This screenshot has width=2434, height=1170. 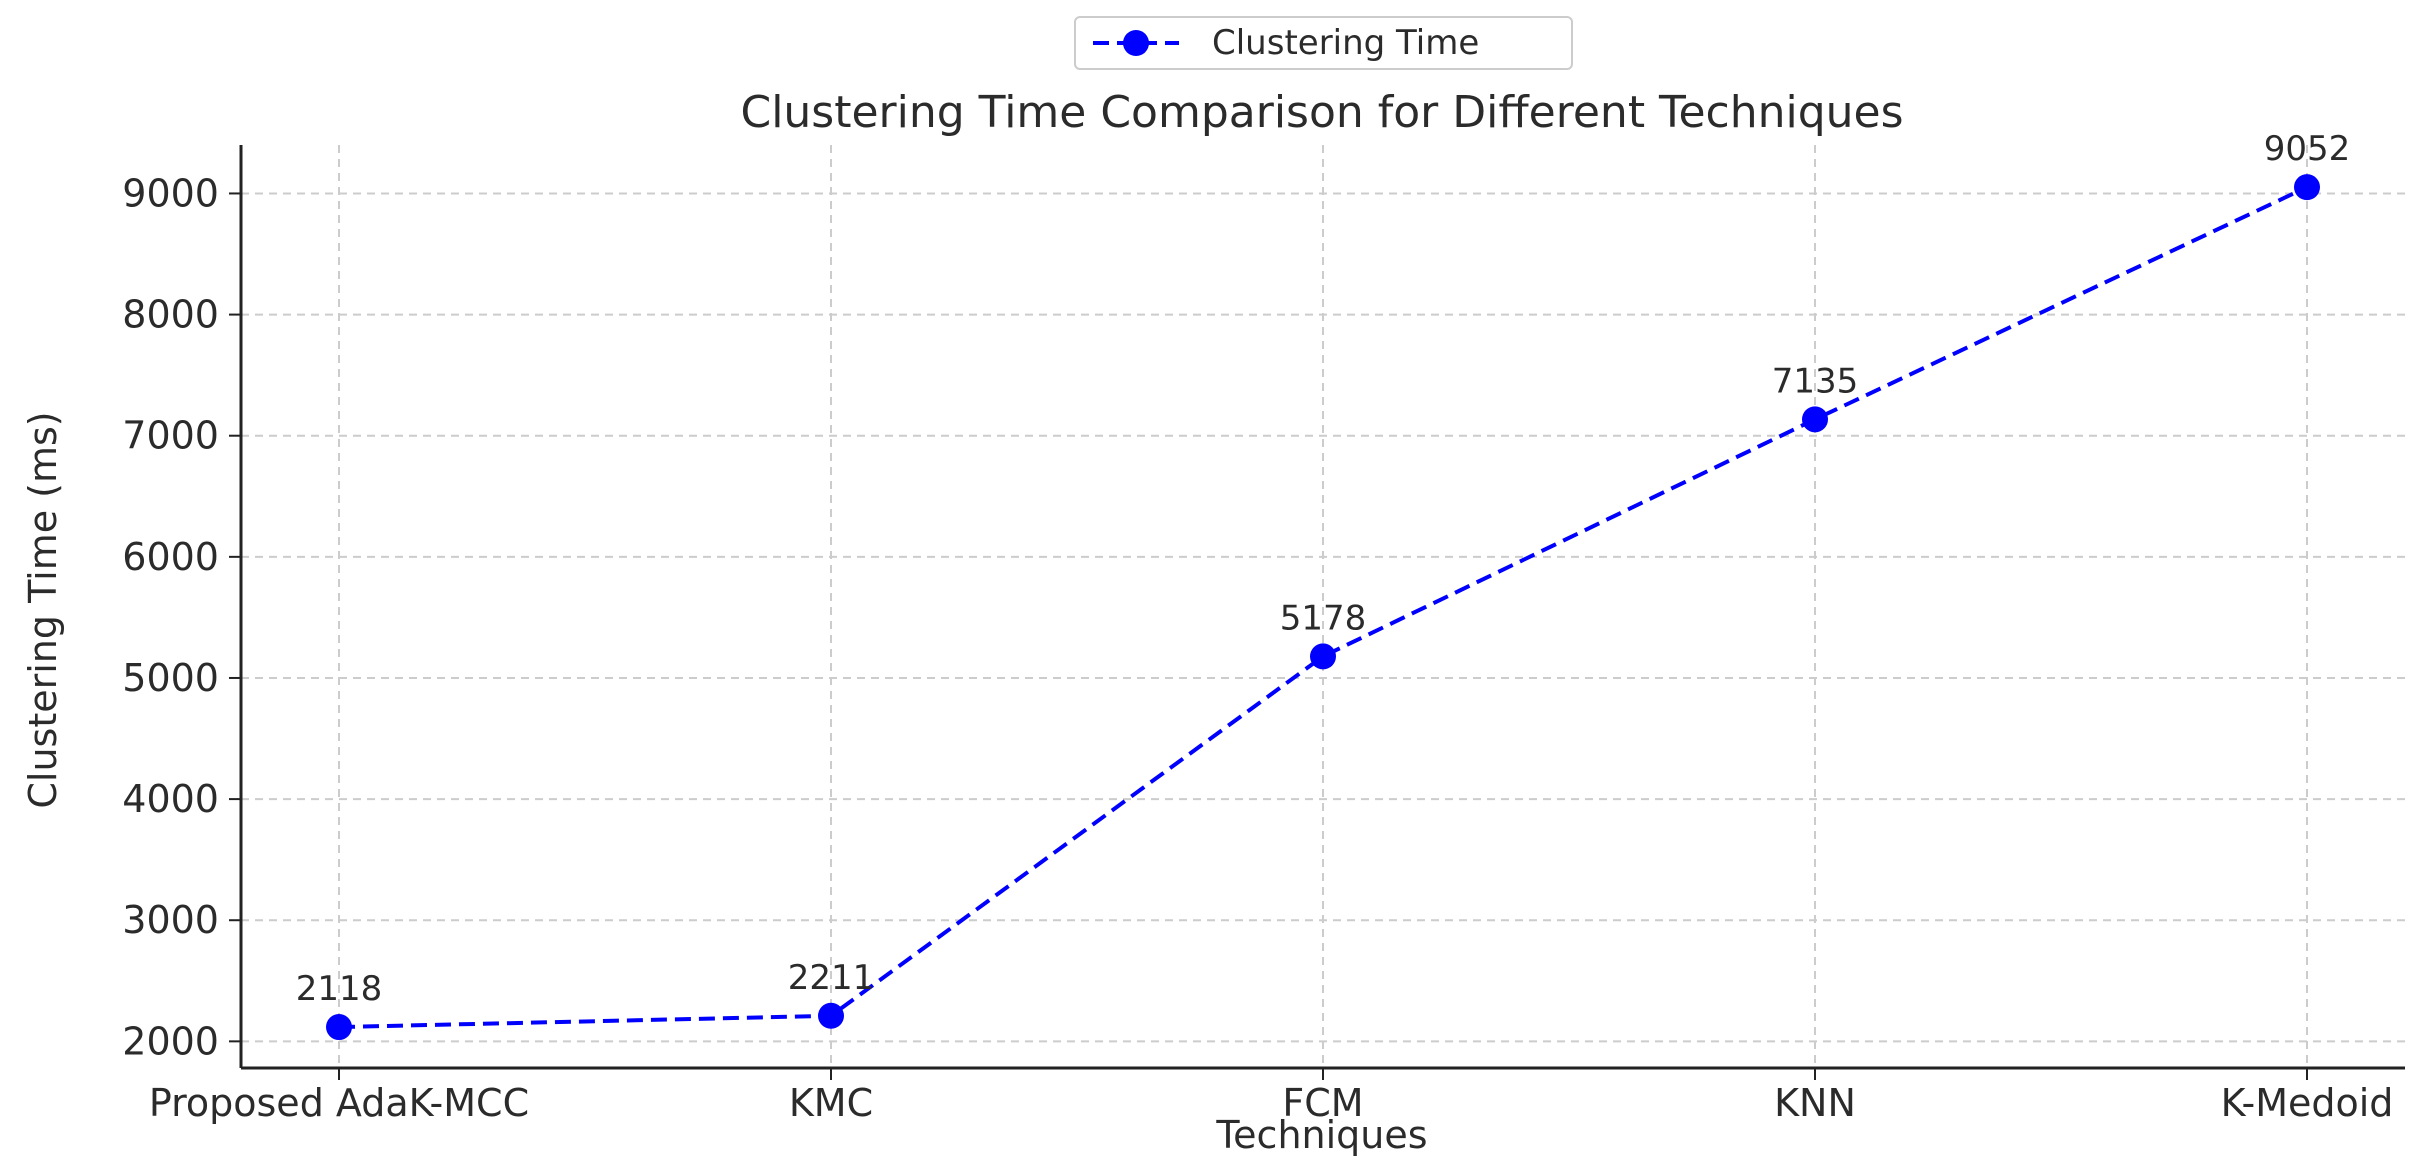 What do you see at coordinates (2307, 1103) in the screenshot?
I see `x-tick-label: K-Medoid` at bounding box center [2307, 1103].